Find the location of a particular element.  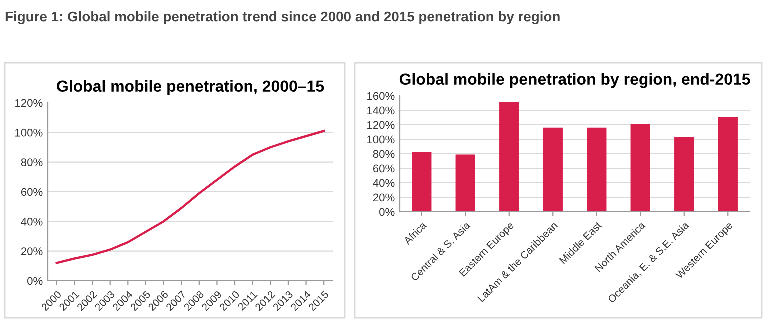

chart-title: Global mobile penetration by region, end-2015 is located at coordinates (575, 80).